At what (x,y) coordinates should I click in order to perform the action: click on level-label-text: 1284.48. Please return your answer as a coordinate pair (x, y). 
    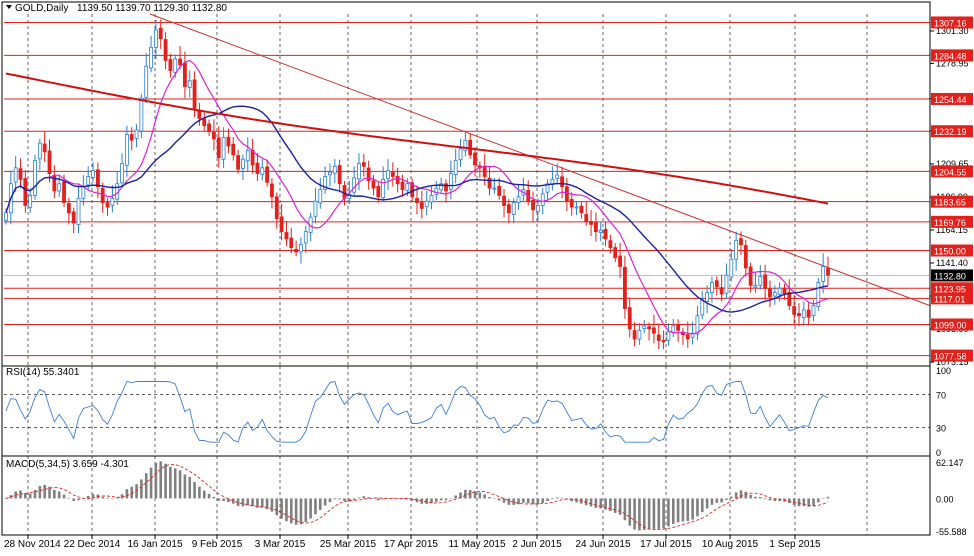
    Looking at the image, I should click on (950, 56).